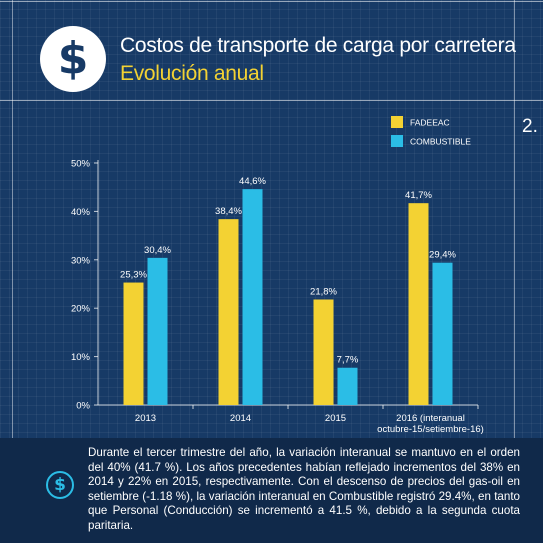  What do you see at coordinates (145, 418) in the screenshot?
I see `x-tick-label: 2013` at bounding box center [145, 418].